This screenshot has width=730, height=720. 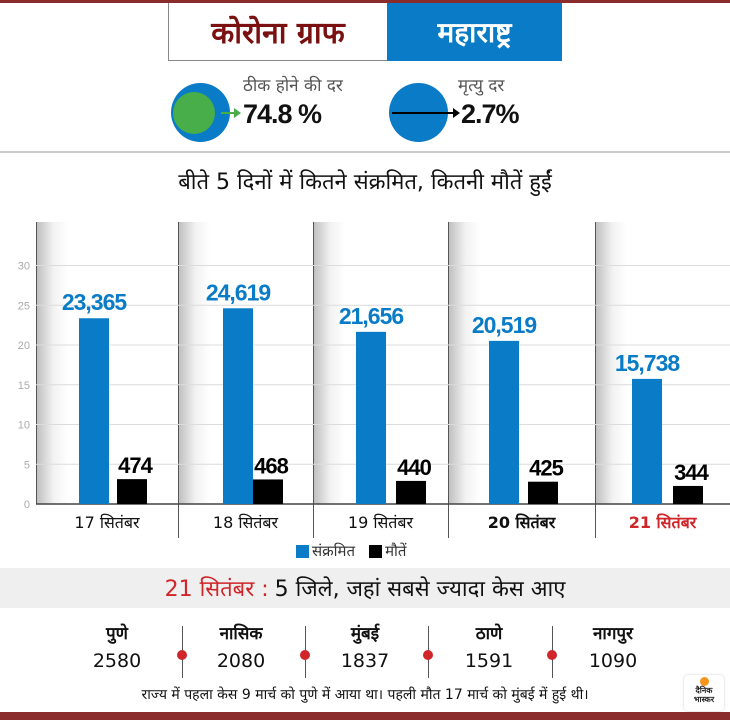 What do you see at coordinates (246, 522) in the screenshot?
I see `x-tick-label: 18 सितंबर` at bounding box center [246, 522].